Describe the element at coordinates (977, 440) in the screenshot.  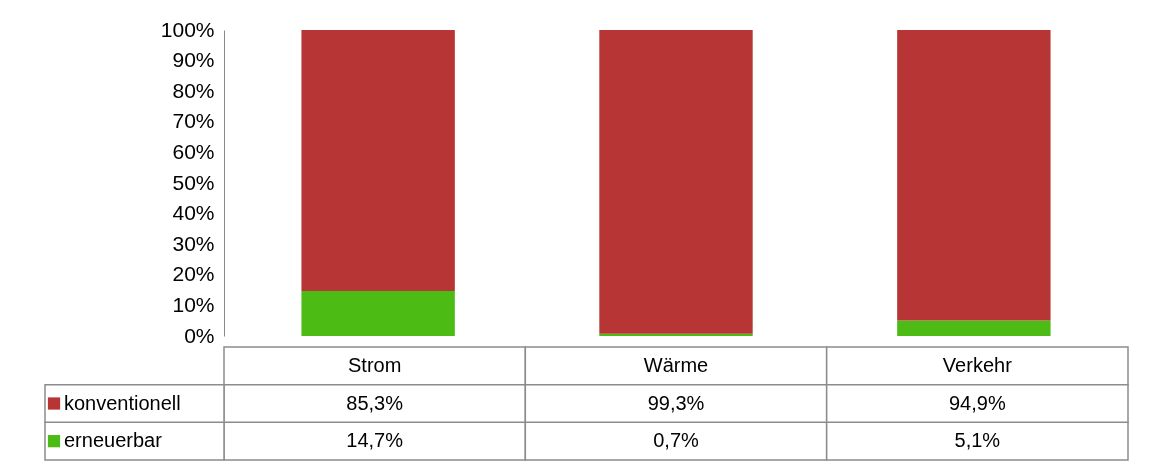
I see `data-label: 5,1%` at that location.